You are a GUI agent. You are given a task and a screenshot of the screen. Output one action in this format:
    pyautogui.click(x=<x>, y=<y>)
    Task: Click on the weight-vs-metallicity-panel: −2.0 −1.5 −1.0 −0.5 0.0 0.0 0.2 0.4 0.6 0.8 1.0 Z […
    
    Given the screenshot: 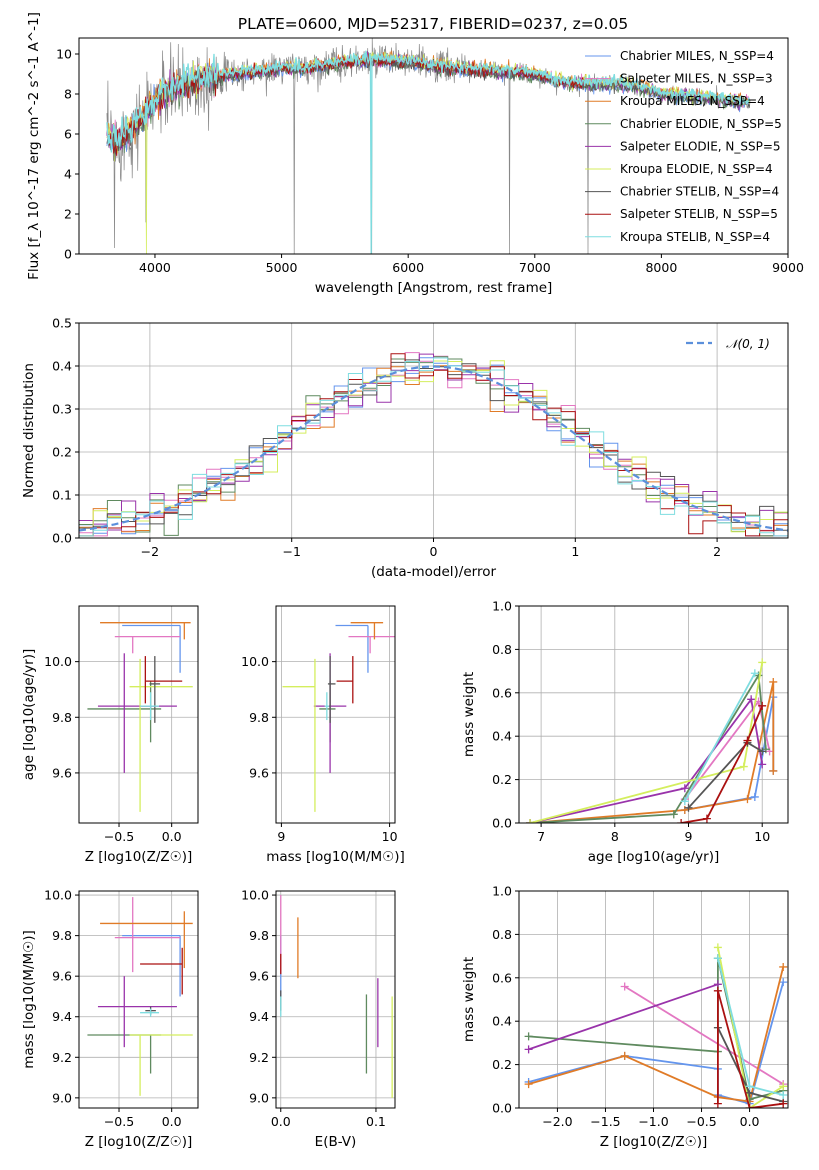 What is the action you would take?
    pyautogui.click(x=625, y=1017)
    